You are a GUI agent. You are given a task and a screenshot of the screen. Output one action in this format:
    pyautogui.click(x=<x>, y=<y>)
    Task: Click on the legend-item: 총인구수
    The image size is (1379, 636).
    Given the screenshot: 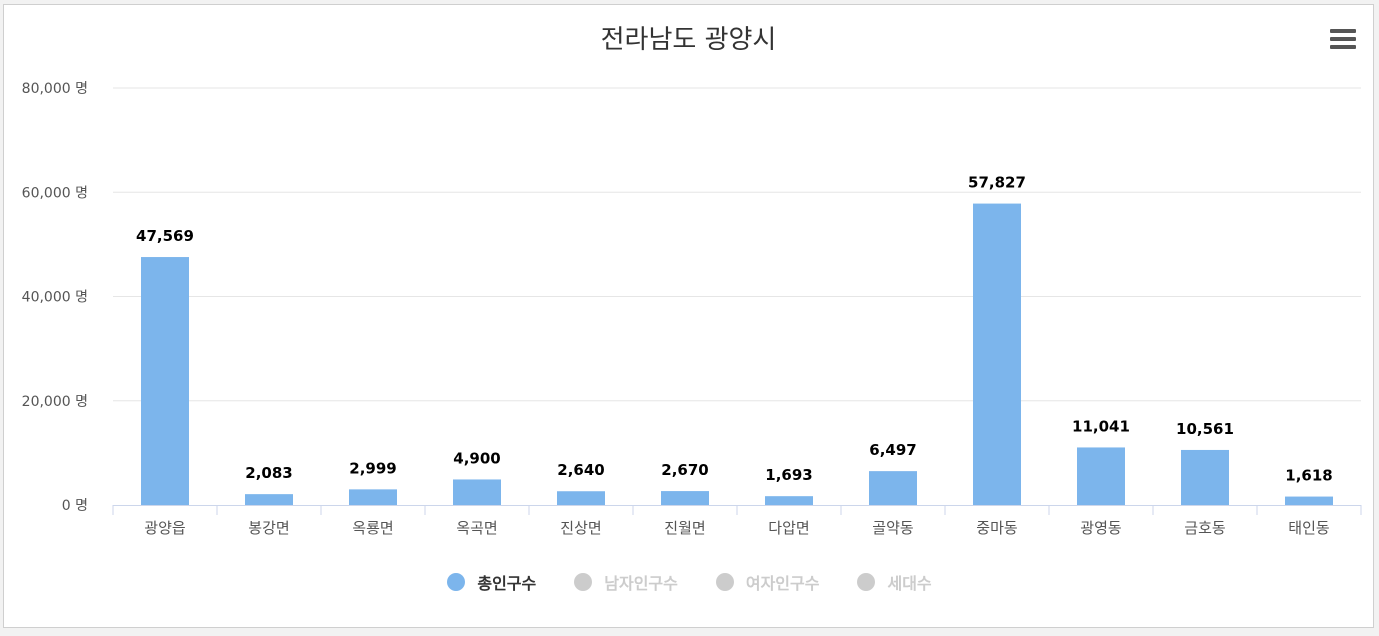 What is the action you would take?
    pyautogui.click(x=491, y=582)
    